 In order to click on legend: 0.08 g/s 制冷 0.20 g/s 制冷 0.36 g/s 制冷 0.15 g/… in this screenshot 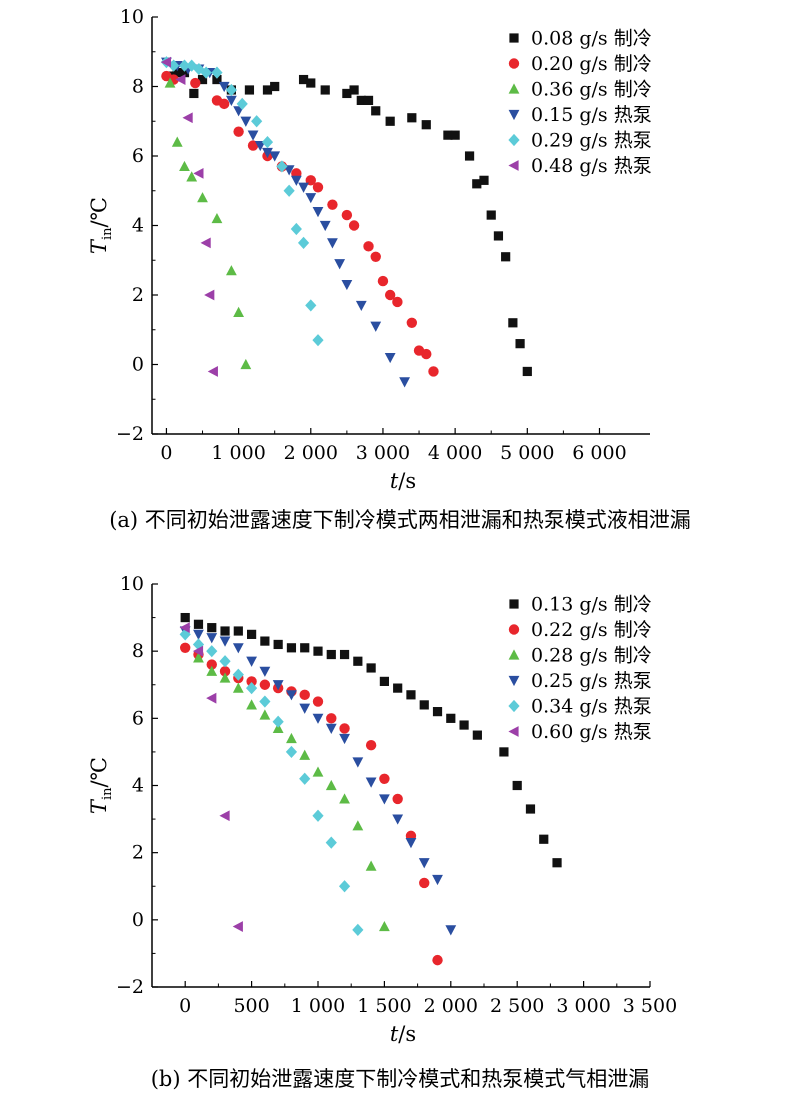, I will do `click(580, 102)`.